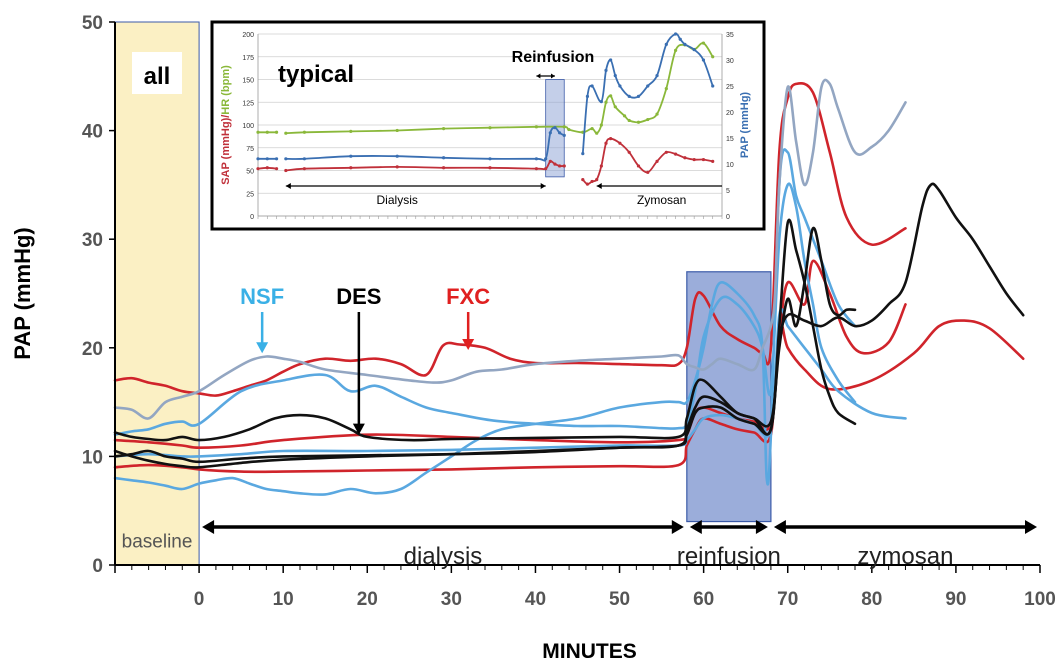  Describe the element at coordinates (1040, 599) in the screenshot. I see `x-tick-label-100: 100` at that location.